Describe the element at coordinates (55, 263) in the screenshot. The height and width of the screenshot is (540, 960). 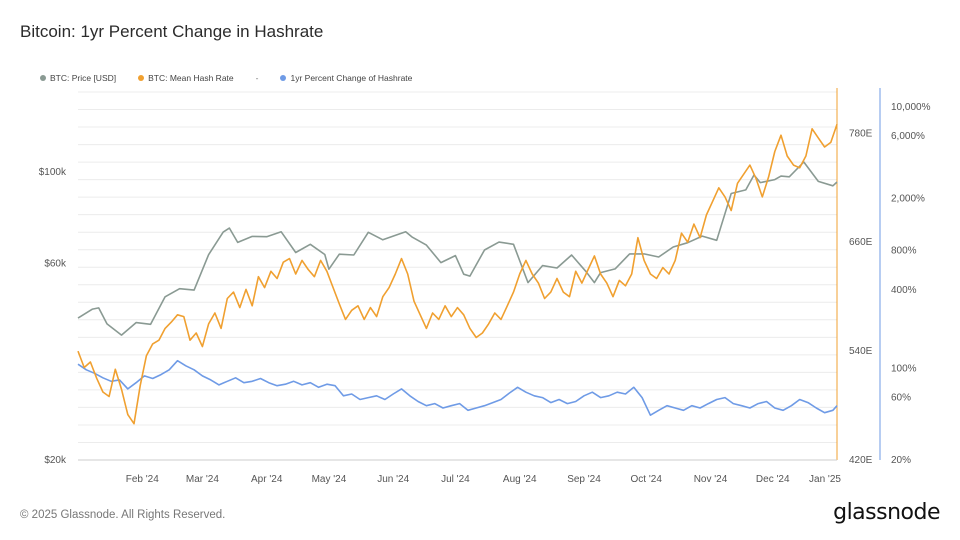
I see `y-tick-price: $60k` at that location.